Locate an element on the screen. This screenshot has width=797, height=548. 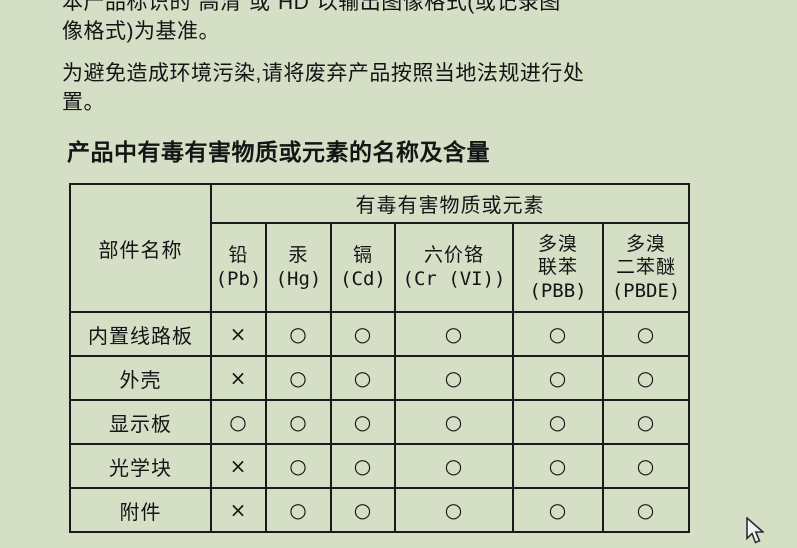
column-header-hexavalent-chromium: 六价铬 (Cr (VI)) is located at coordinates (454, 267).